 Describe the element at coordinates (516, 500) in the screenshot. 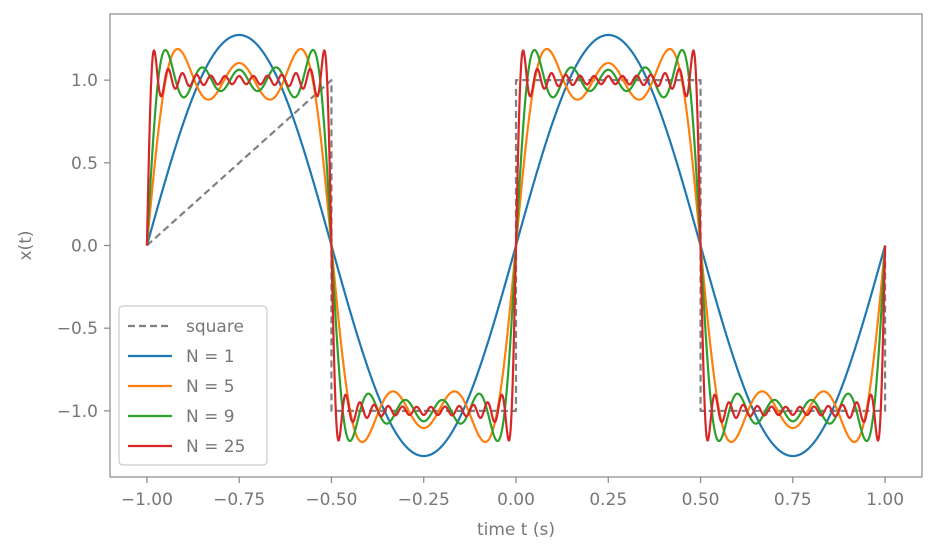

I see `x-tick-label: 0.00` at that location.